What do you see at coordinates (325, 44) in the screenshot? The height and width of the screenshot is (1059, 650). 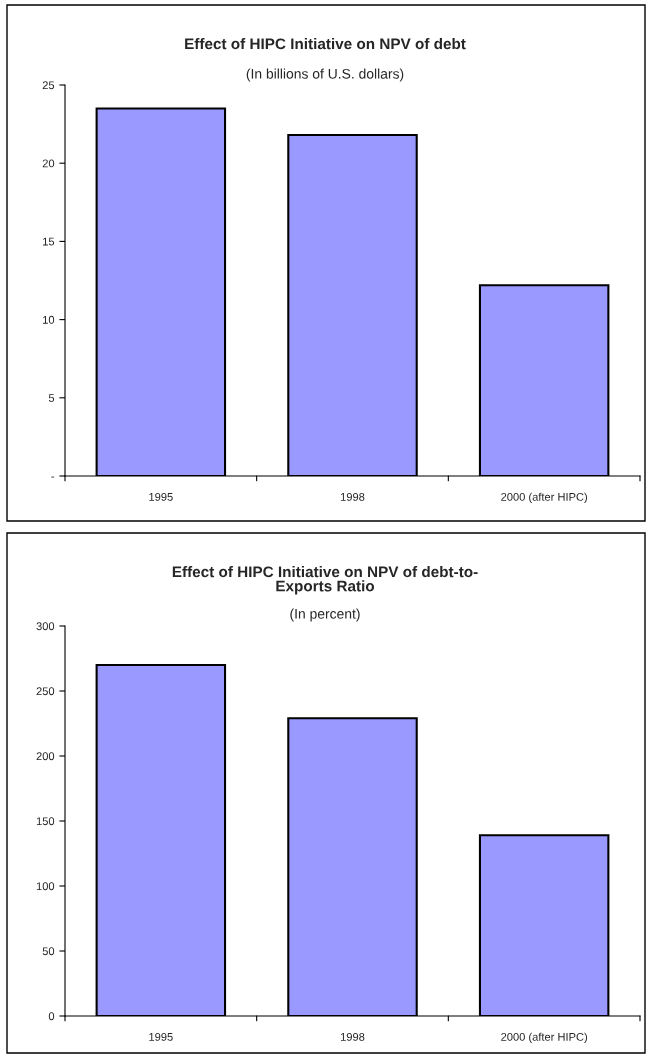 I see `chart-title: Effect of HIPC Initiative on NPV of debt` at bounding box center [325, 44].